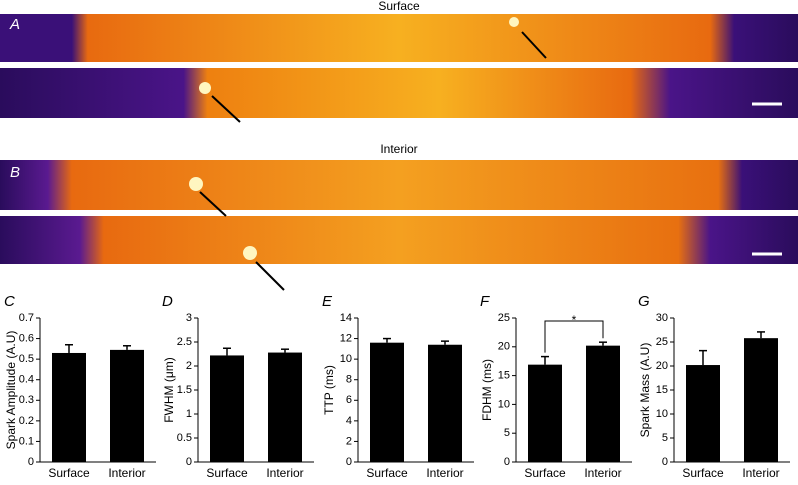 The image size is (798, 485). Describe the element at coordinates (574, 336) in the screenshot. I see `significance-bracket` at that location.